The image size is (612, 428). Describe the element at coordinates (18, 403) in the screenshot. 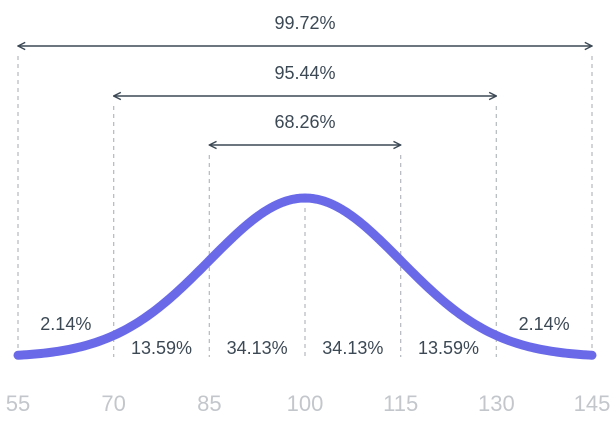

I see `x-tick-label: 55` at that location.